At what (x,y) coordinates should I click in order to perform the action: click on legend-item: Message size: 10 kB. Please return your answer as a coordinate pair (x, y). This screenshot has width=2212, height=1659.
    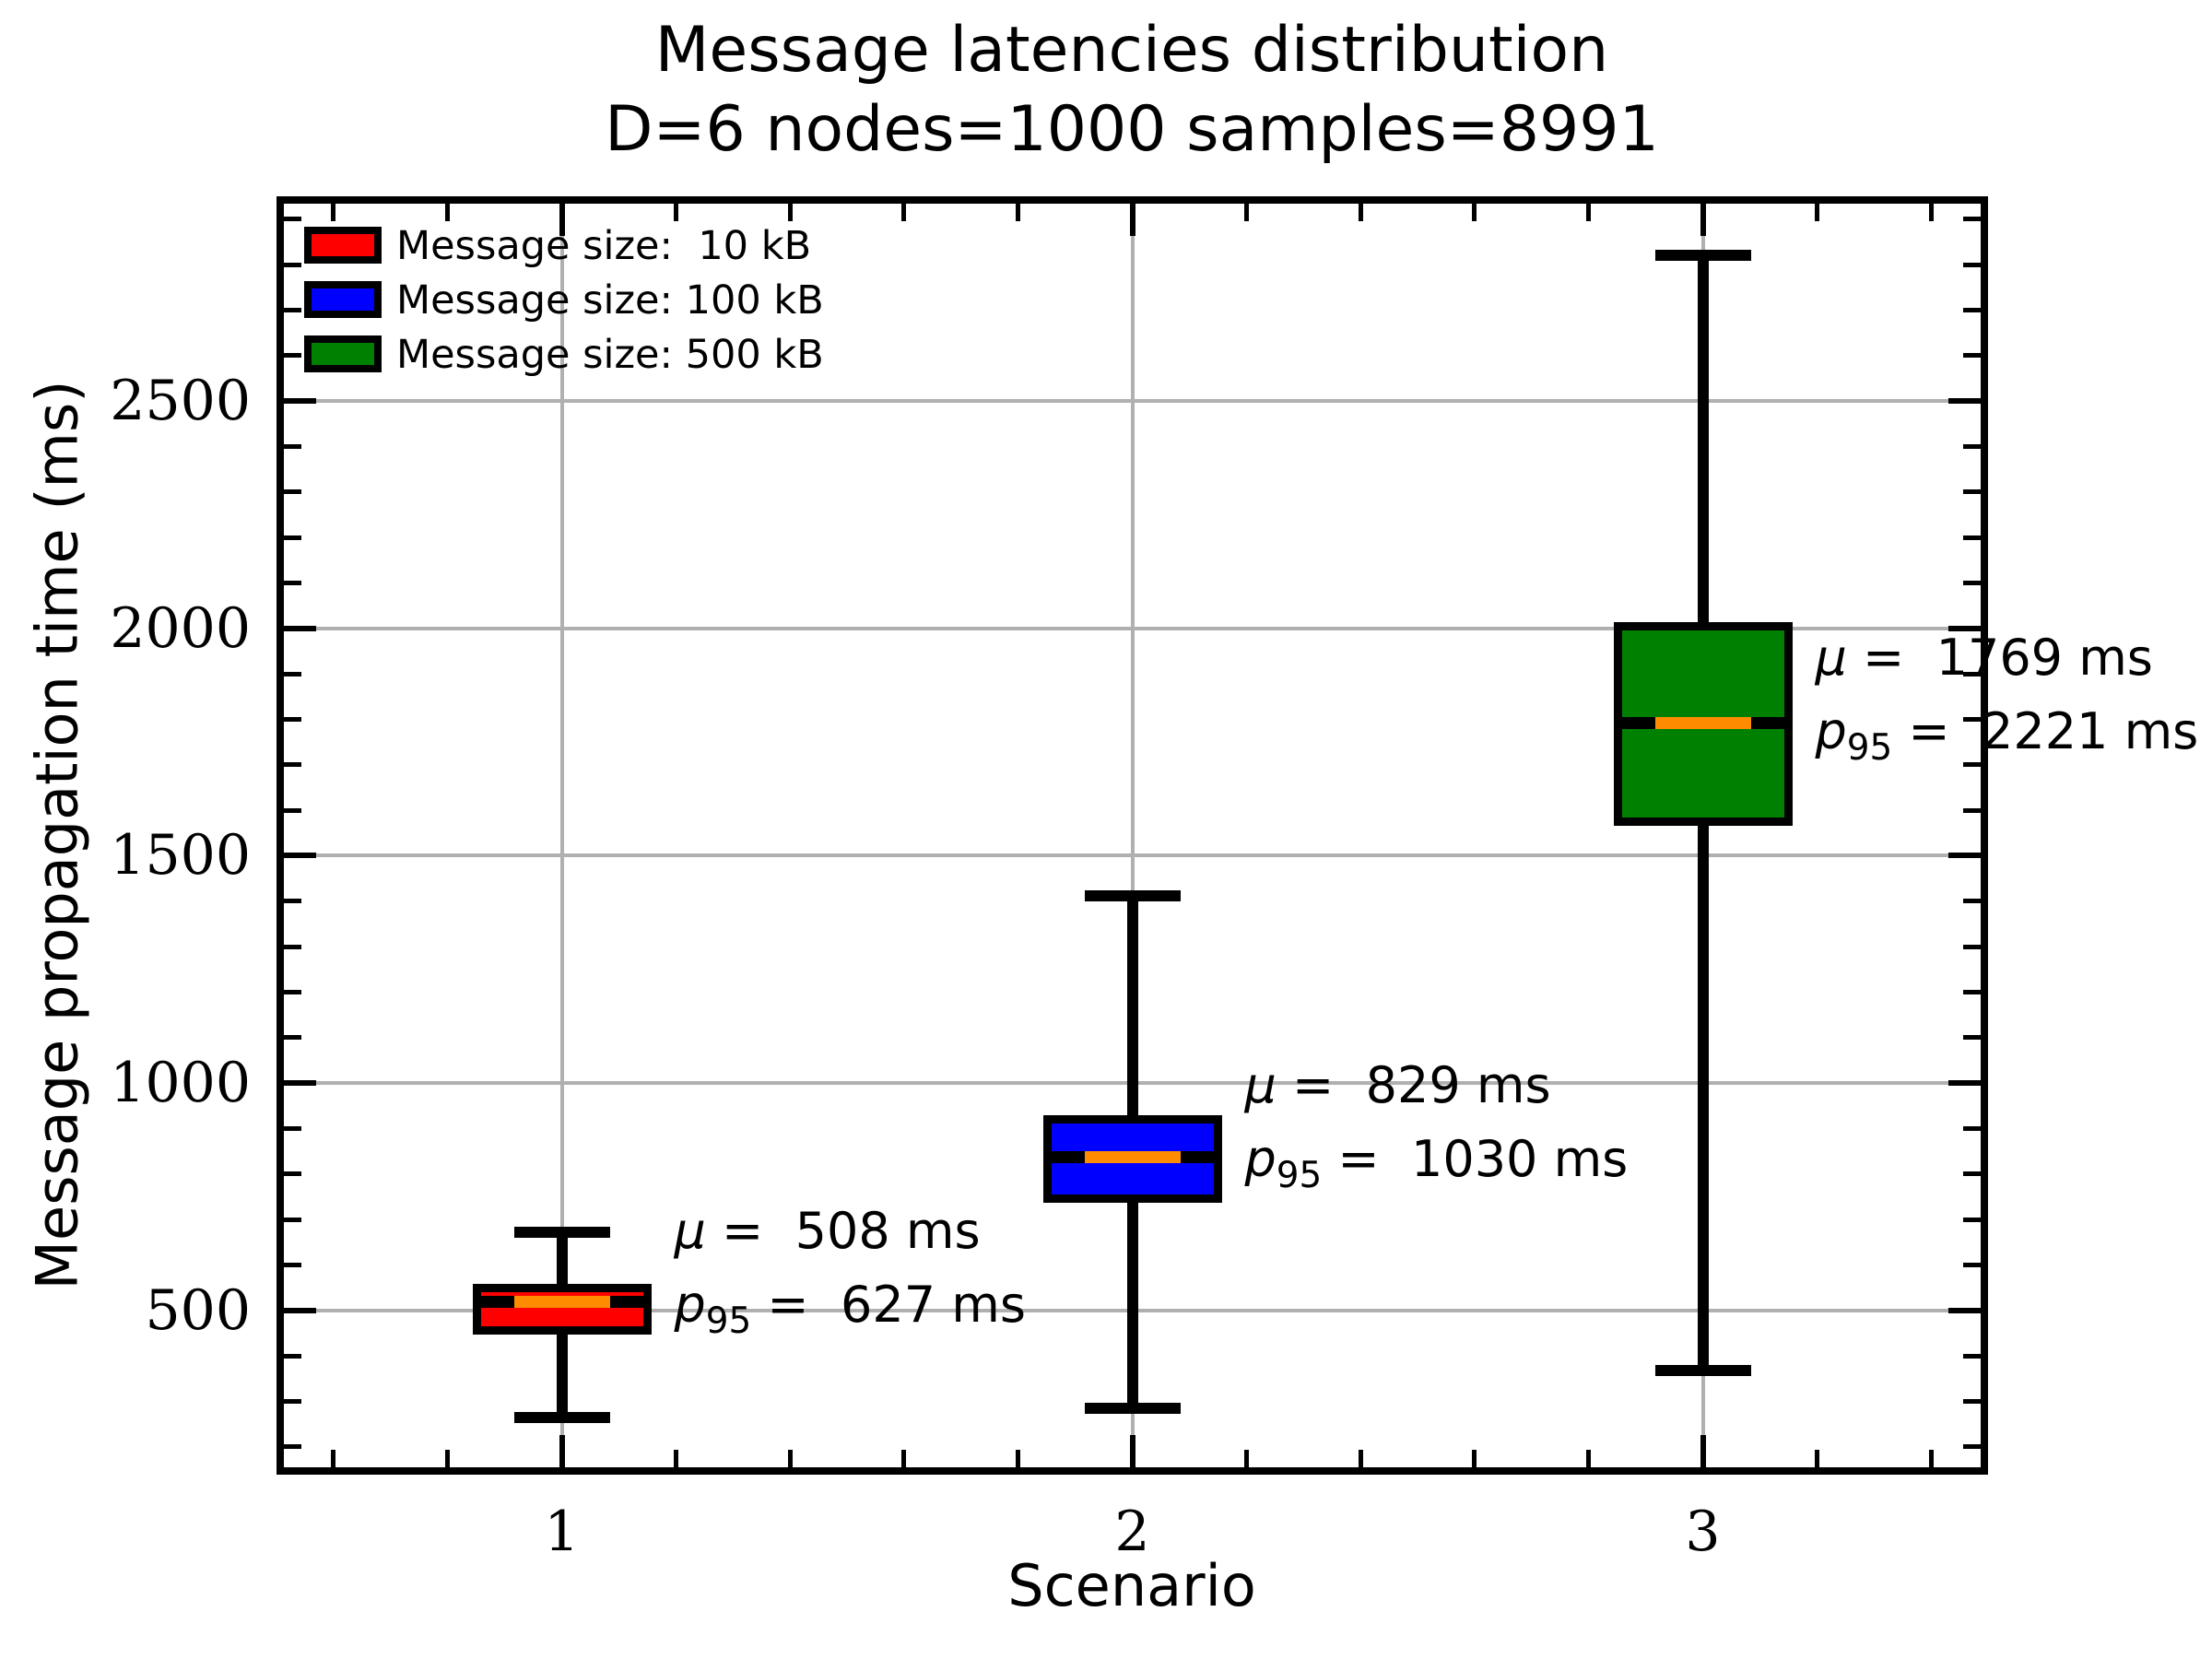
    Looking at the image, I should click on (580, 246).